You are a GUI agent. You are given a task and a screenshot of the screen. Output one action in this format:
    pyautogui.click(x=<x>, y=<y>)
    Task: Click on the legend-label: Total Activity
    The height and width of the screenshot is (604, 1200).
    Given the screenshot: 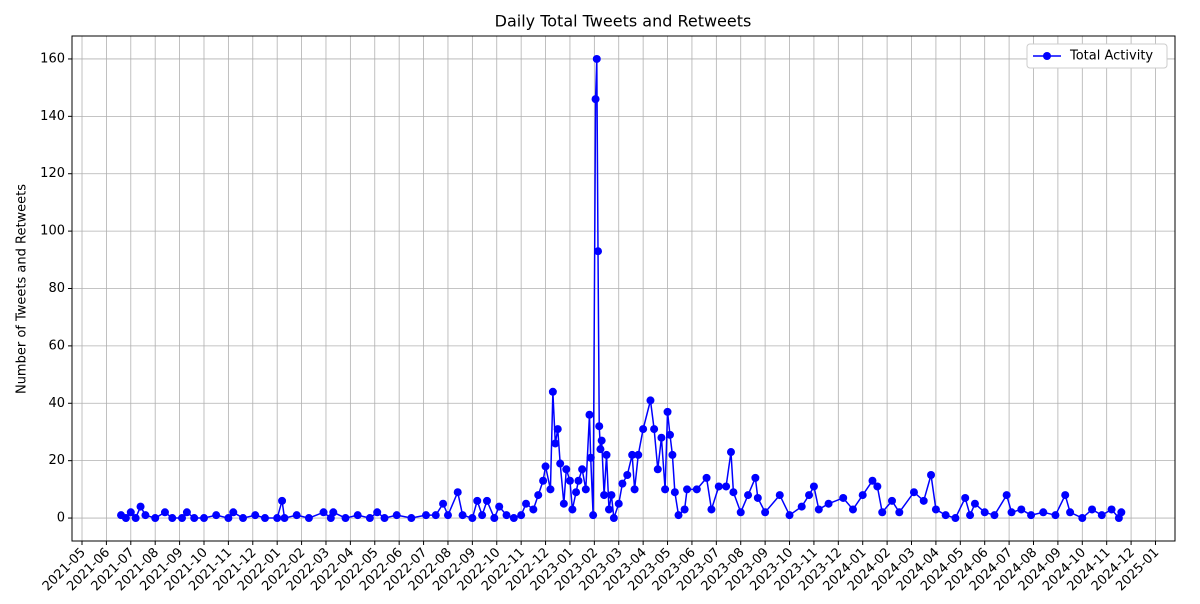 What is the action you would take?
    pyautogui.click(x=1111, y=56)
    